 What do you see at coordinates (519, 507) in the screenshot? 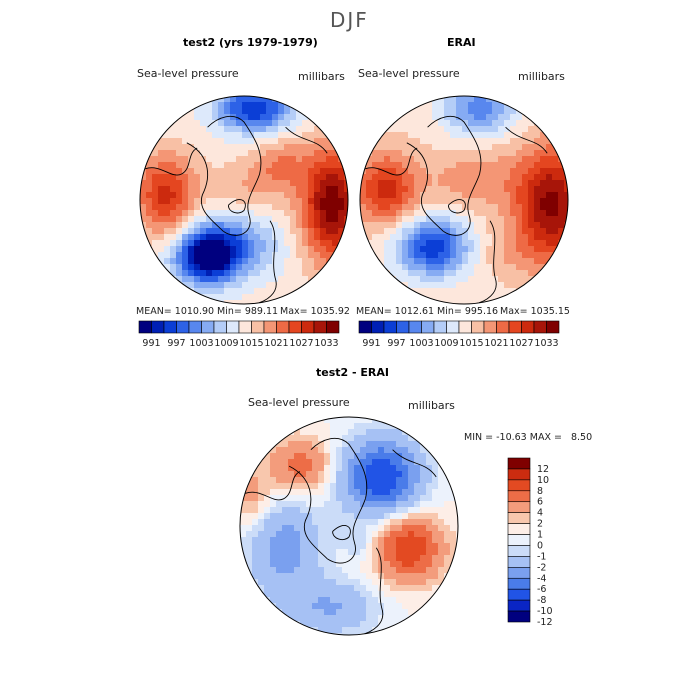
I see `diff-colorbar-swatch` at bounding box center [519, 507].